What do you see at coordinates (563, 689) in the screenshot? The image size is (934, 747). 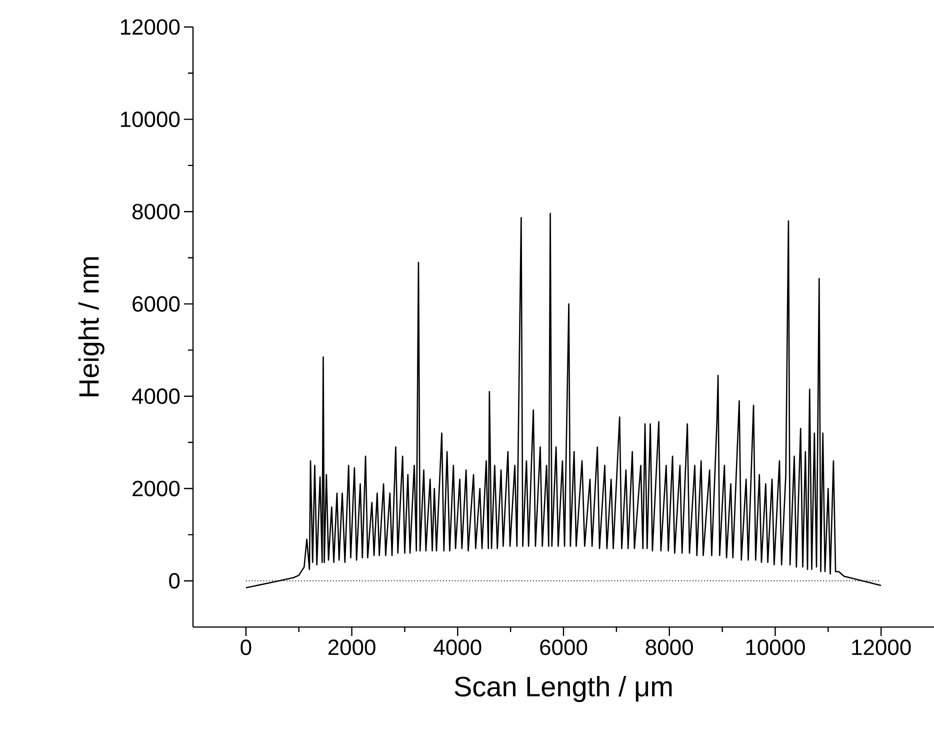 I see `x-axis-title: Scan Length / μm` at bounding box center [563, 689].